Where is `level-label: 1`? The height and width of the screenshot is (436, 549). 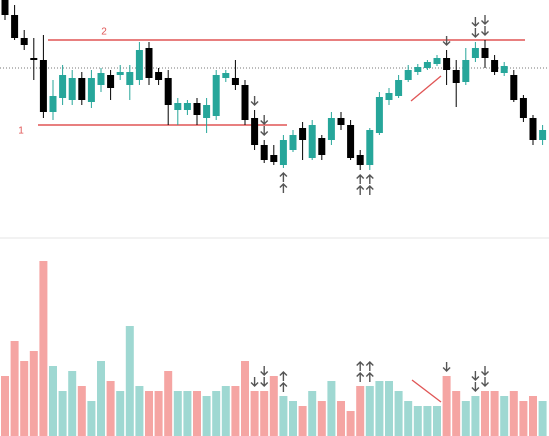 level-label: 1 is located at coordinates (21, 131).